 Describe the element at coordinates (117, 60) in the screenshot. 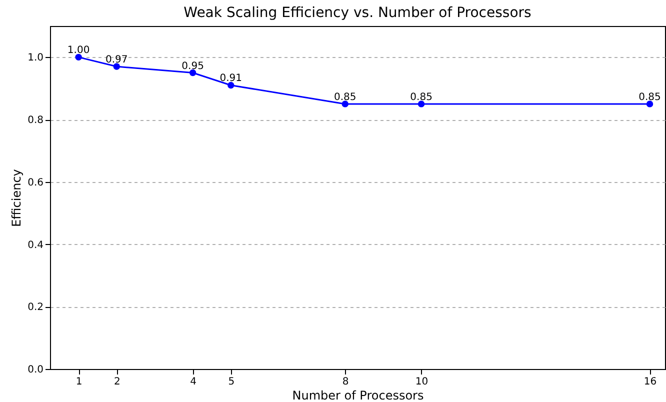

I see `data-label: 0.97` at that location.